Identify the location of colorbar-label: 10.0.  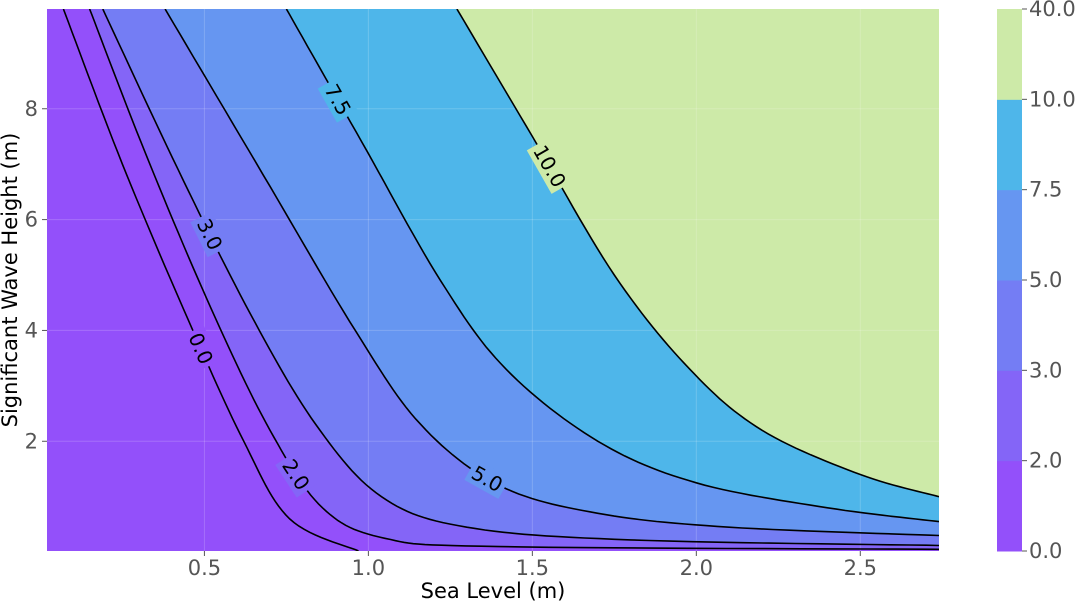
(1052, 99).